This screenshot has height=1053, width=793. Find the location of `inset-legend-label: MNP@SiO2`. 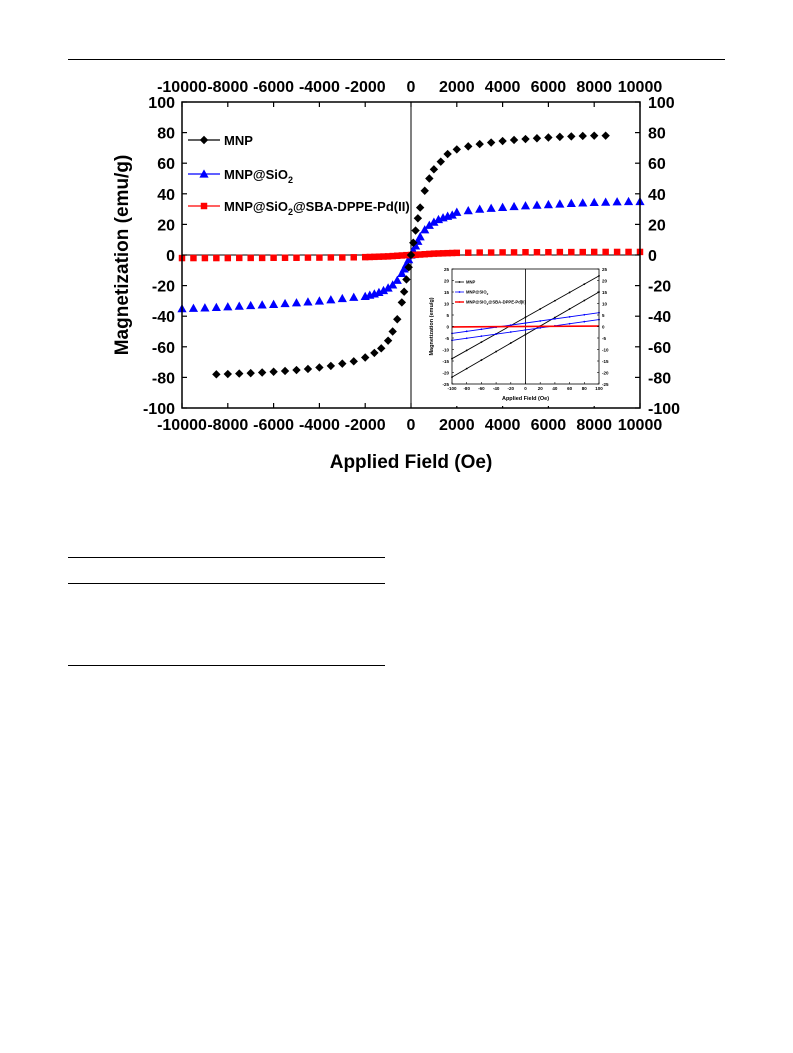

inset-legend-label: MNP@SiO2 is located at coordinates (477, 293).